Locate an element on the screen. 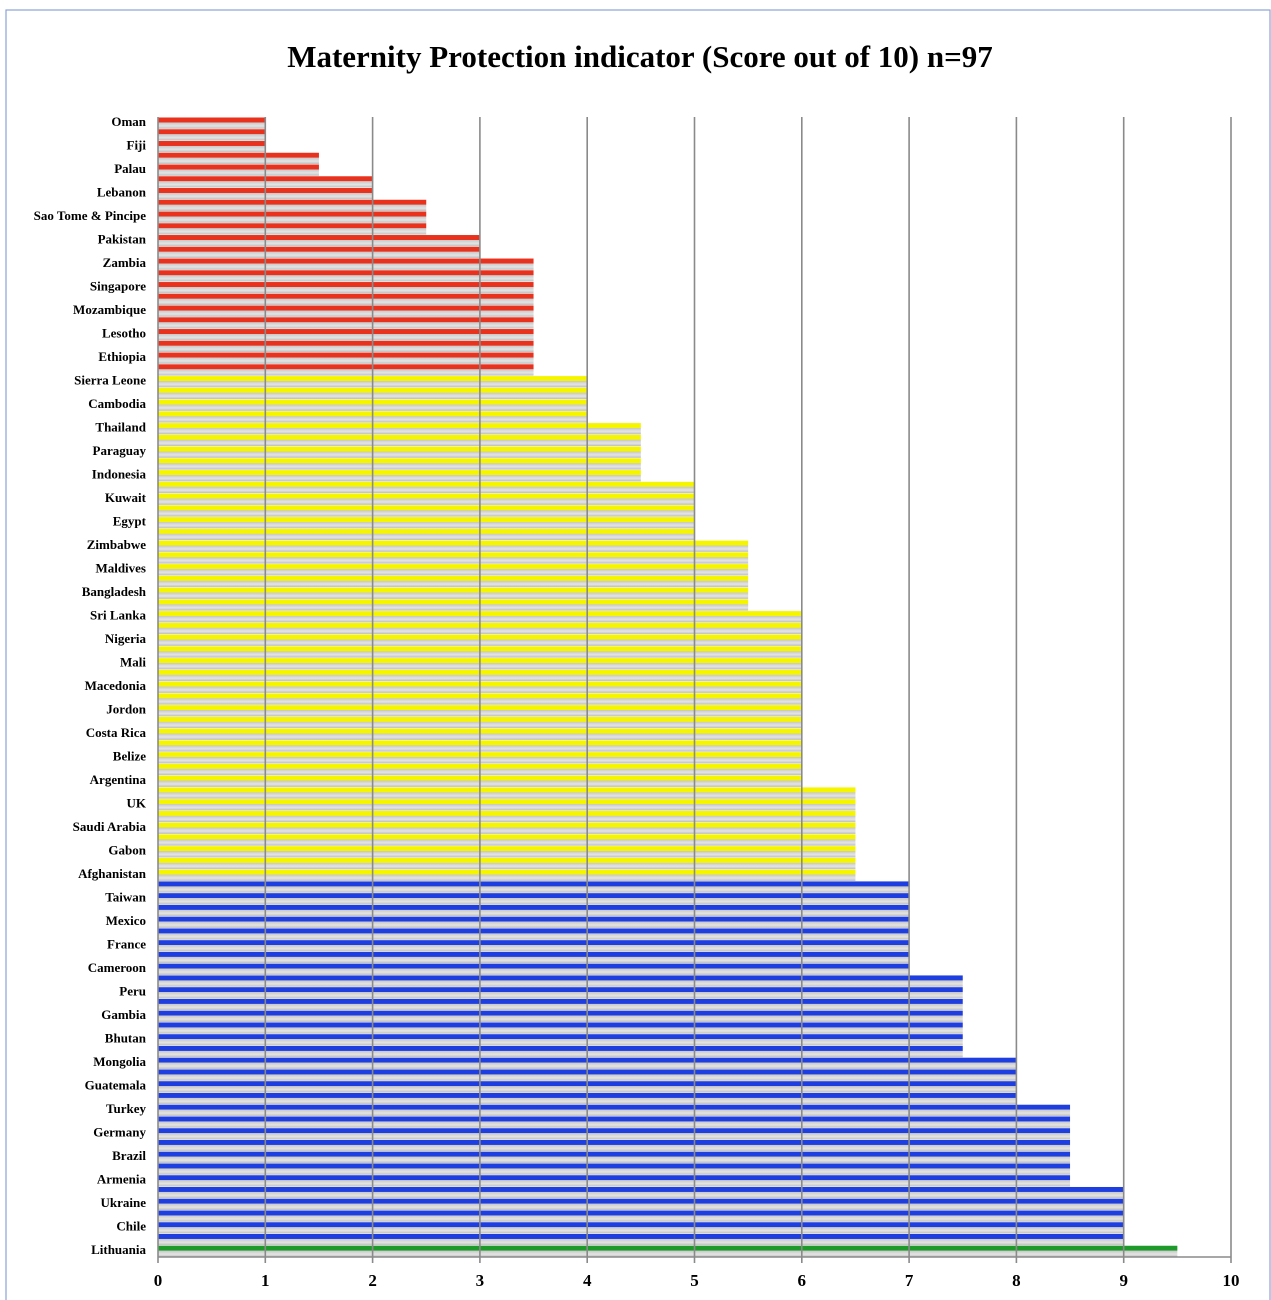  y-tick-label: Lebanon is located at coordinates (122, 191).